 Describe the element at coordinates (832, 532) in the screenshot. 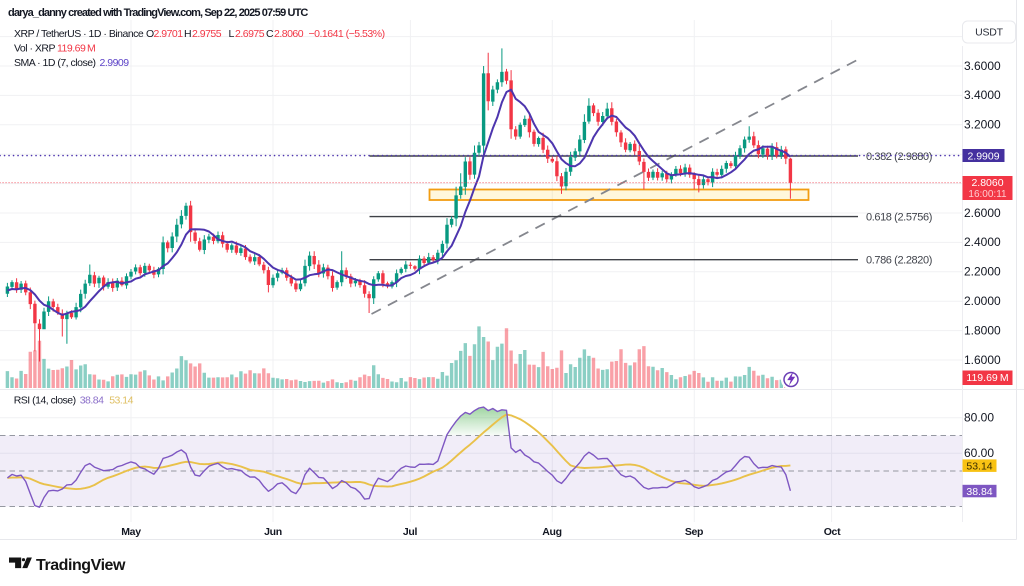

I see `svg-text: Oct` at that location.